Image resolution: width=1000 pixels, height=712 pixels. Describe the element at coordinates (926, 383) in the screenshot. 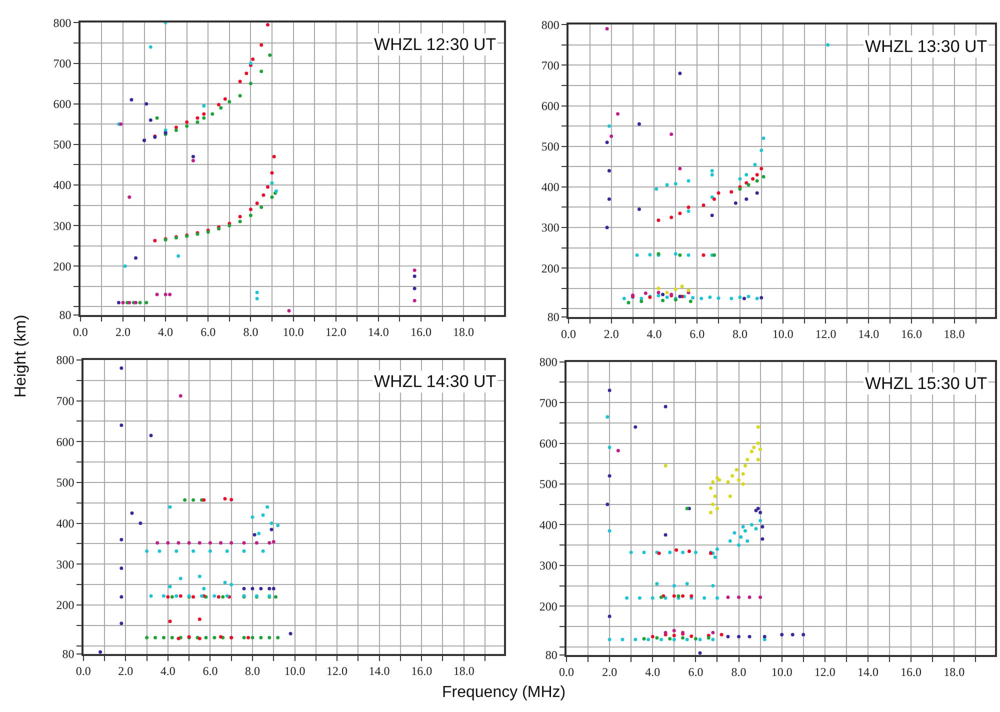

I see `text: WHZL 15:30 UT` at that location.